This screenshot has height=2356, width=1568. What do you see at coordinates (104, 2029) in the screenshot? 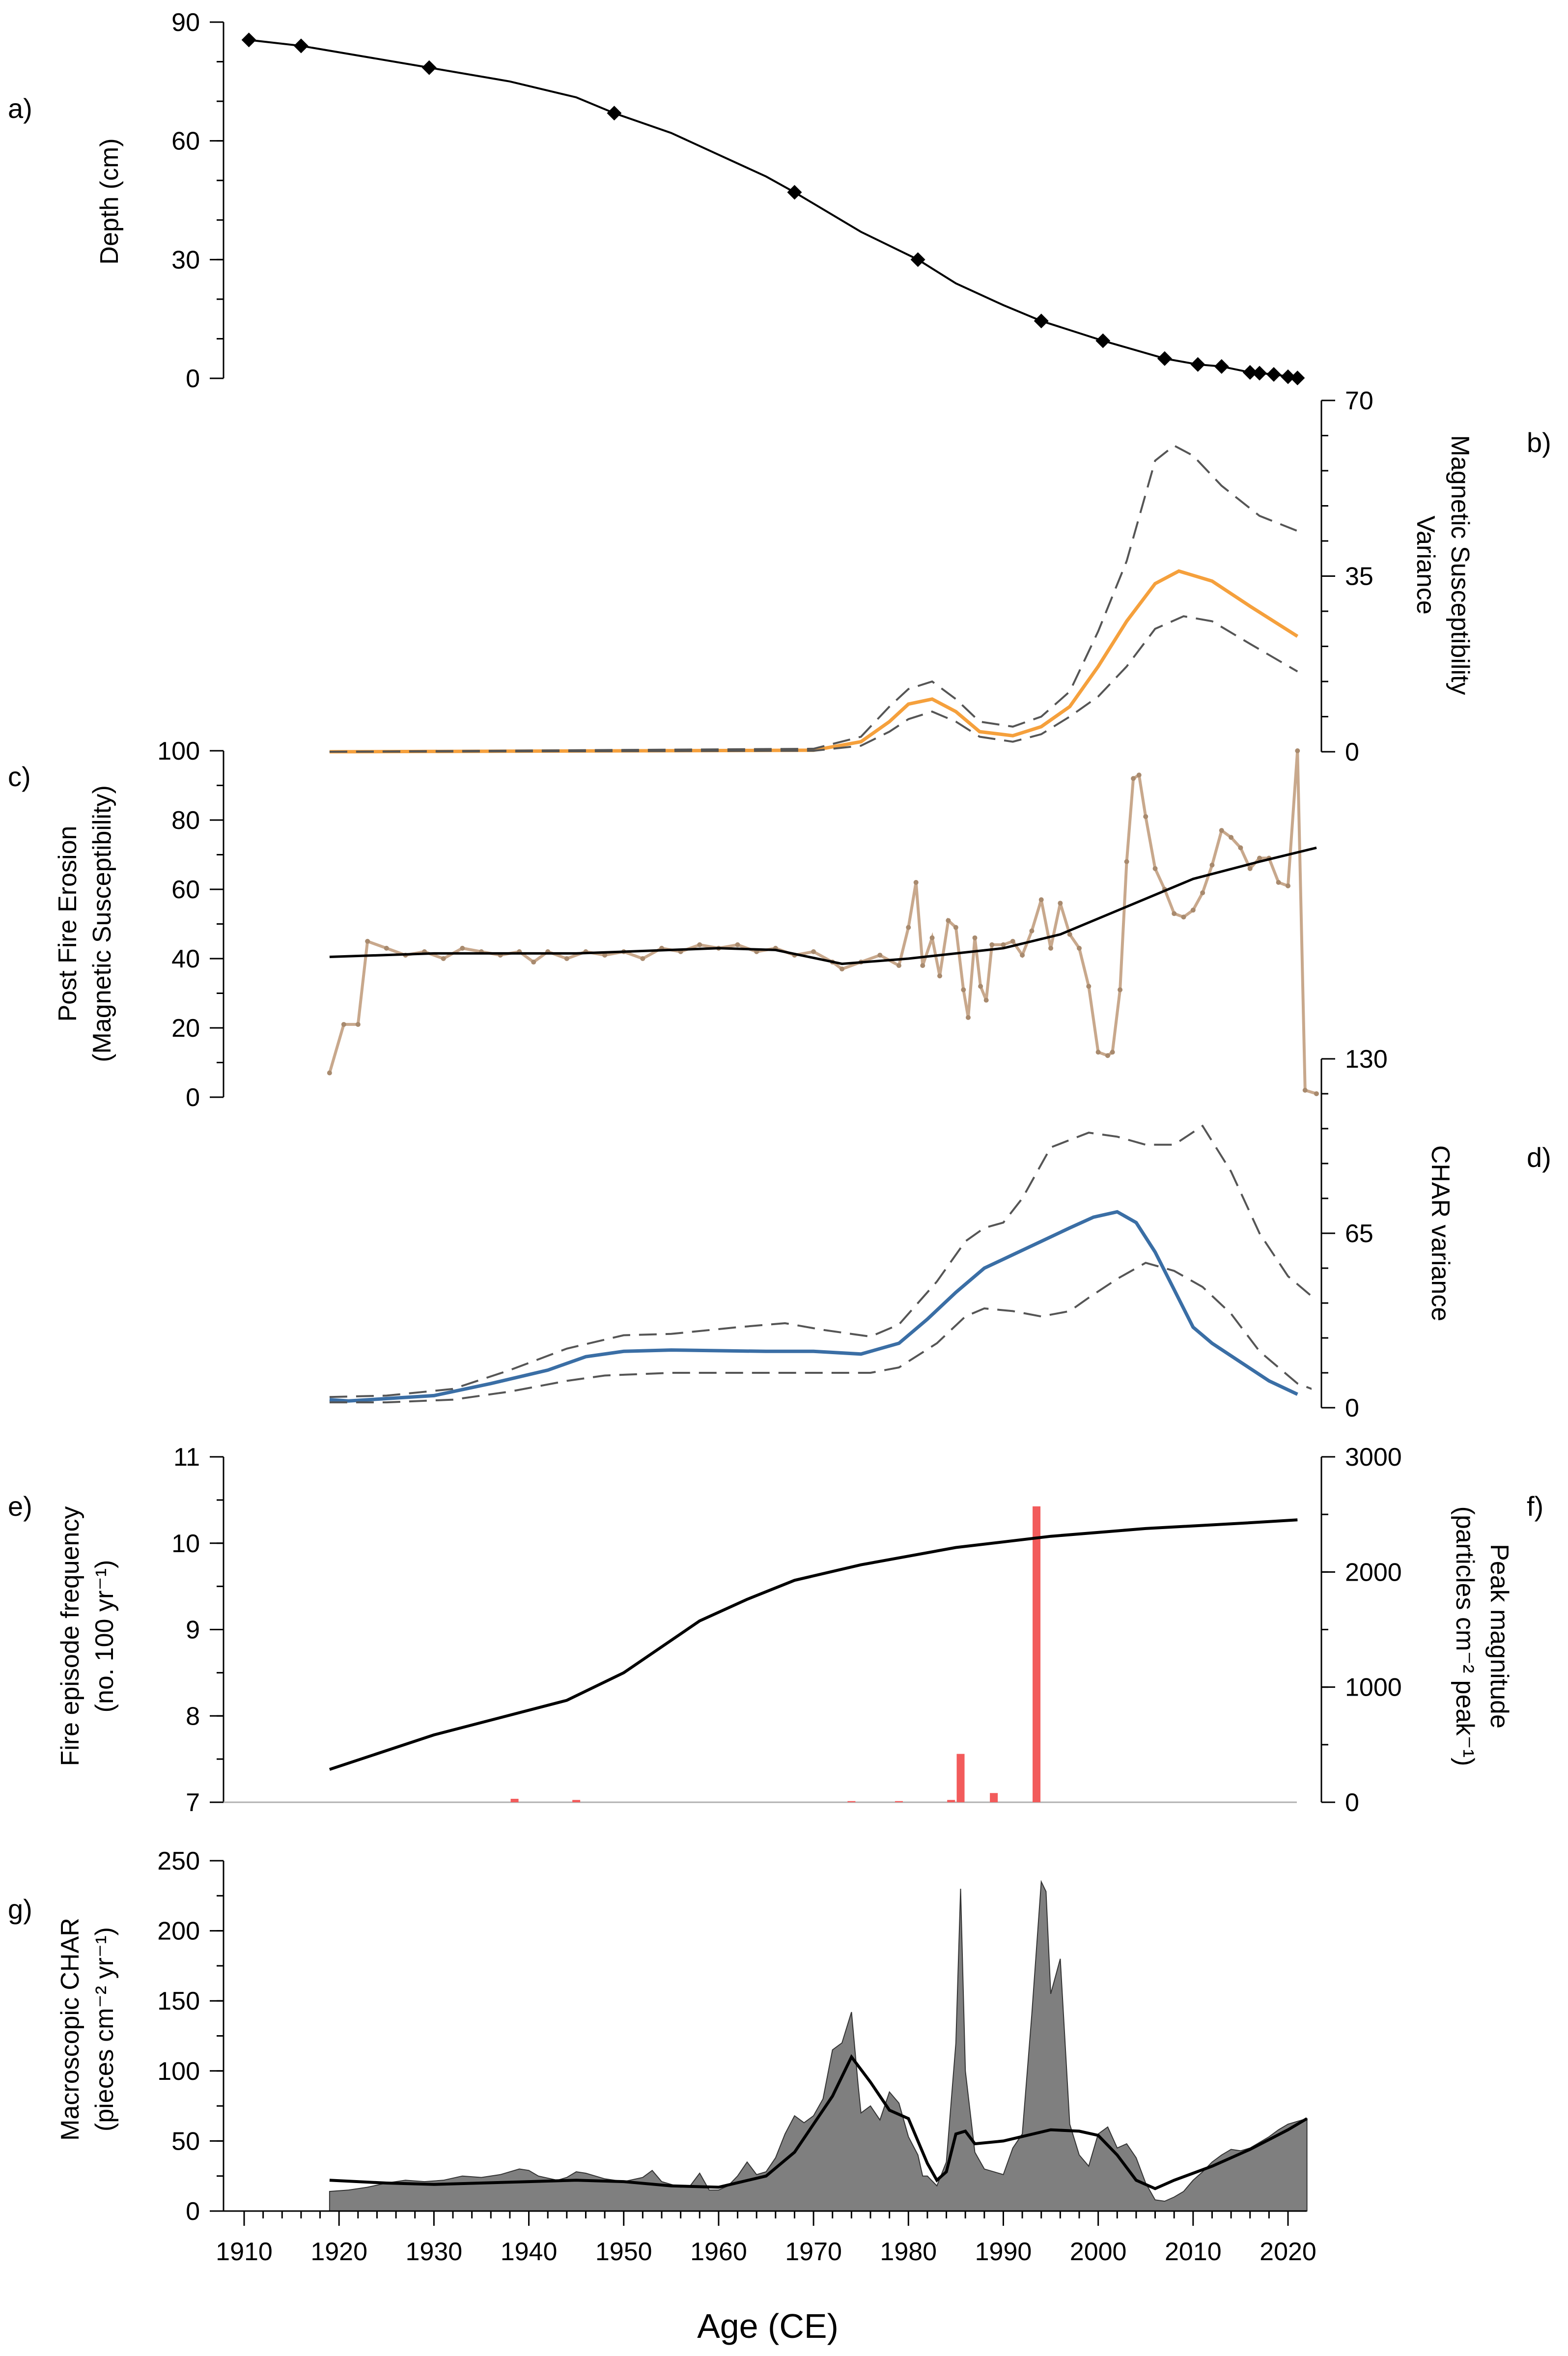
I see `y-axis-title-line: (pieces cm⁻² yr⁻¹)` at bounding box center [104, 2029].